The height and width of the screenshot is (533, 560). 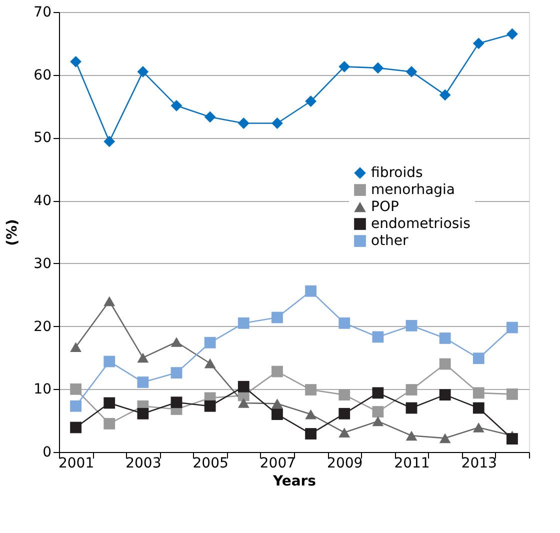 What do you see at coordinates (43, 12) in the screenshot?
I see `y-tick-label: 70` at bounding box center [43, 12].